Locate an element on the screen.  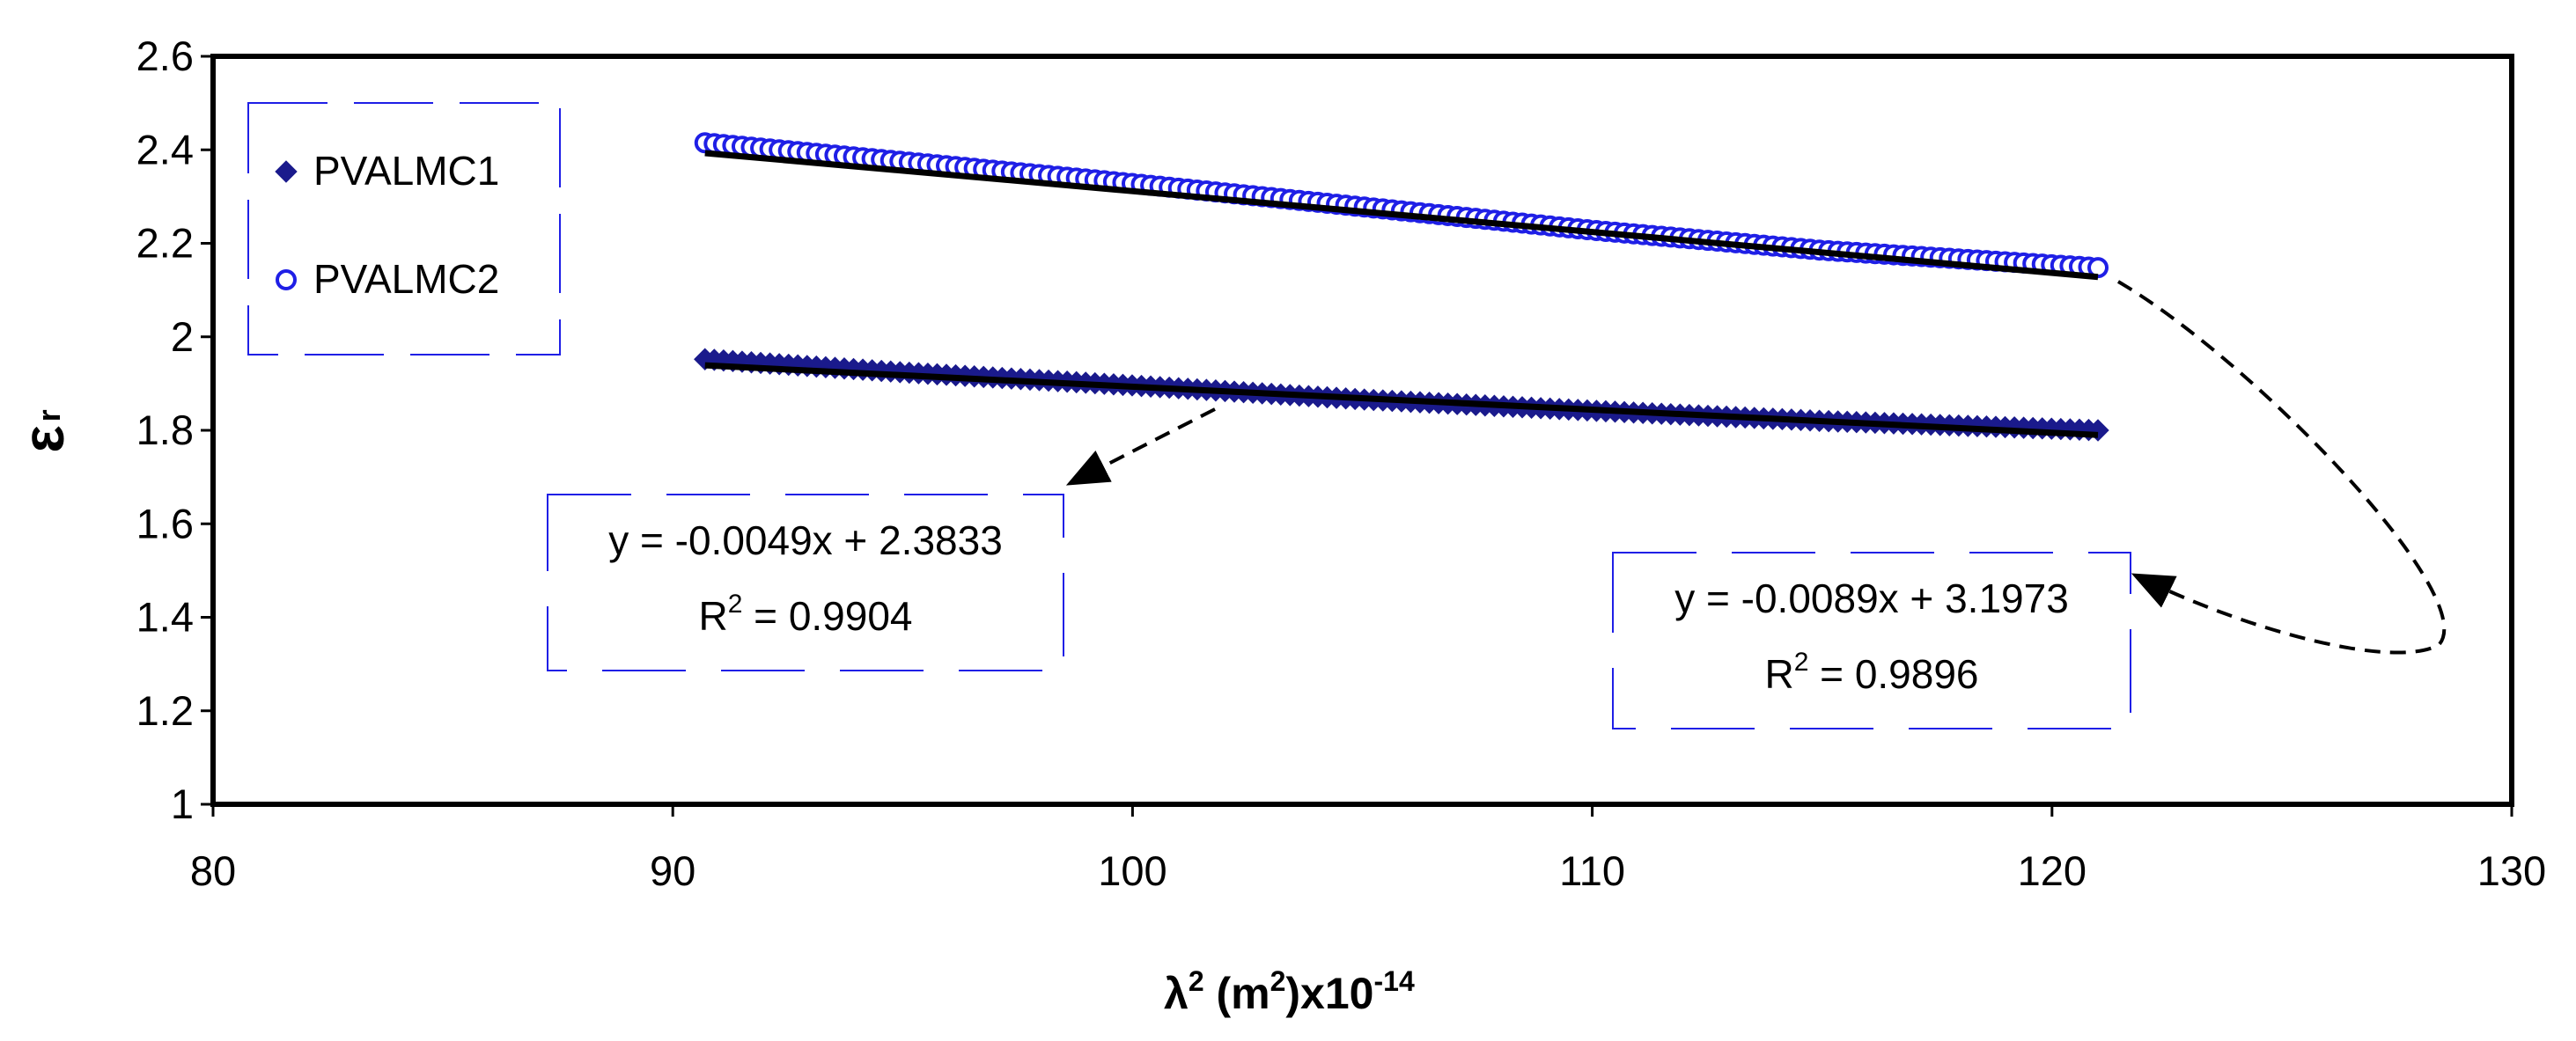
legend-marker-pvalmc1 is located at coordinates (286, 171).